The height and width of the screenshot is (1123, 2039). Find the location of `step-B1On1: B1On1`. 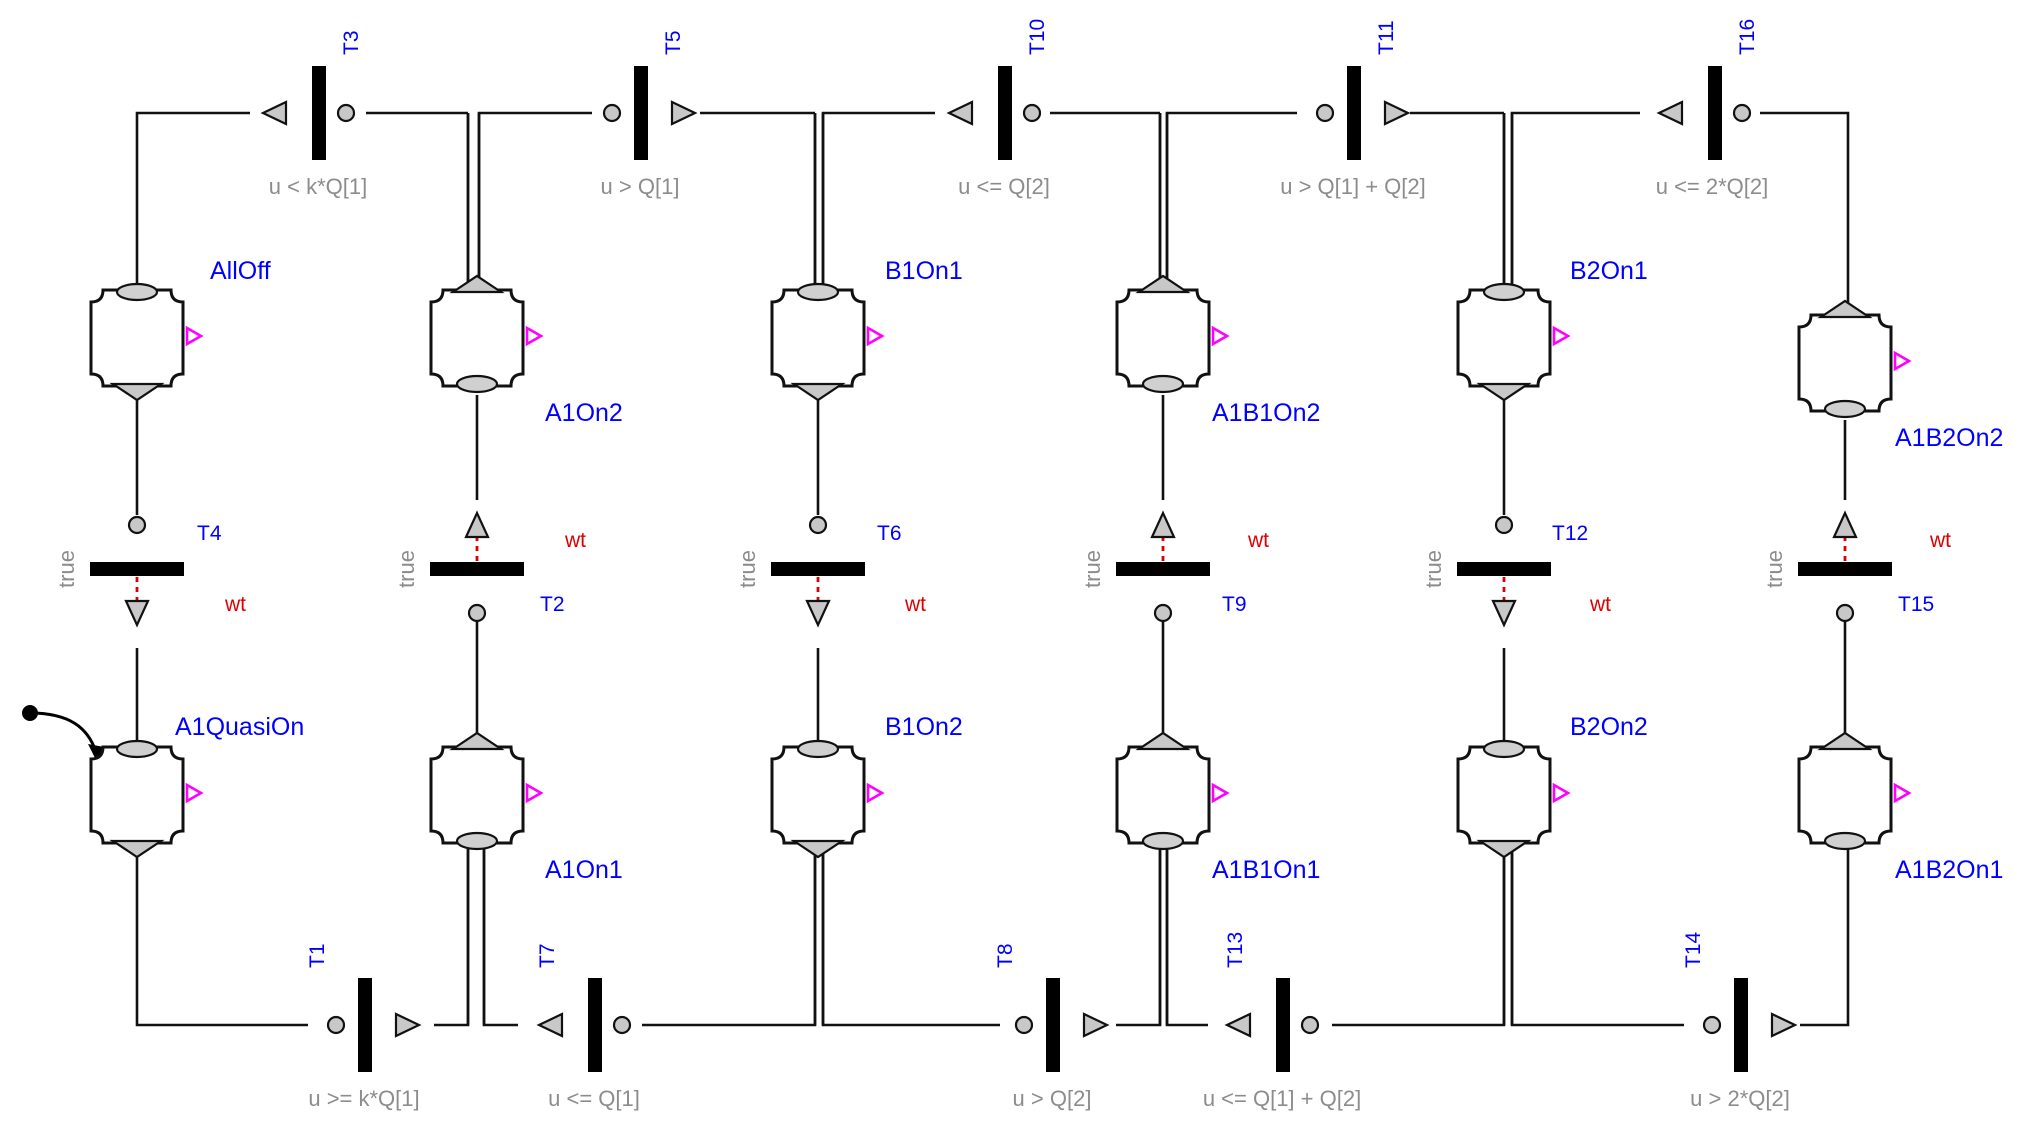

step-B1On1: B1On1 is located at coordinates (866, 329).